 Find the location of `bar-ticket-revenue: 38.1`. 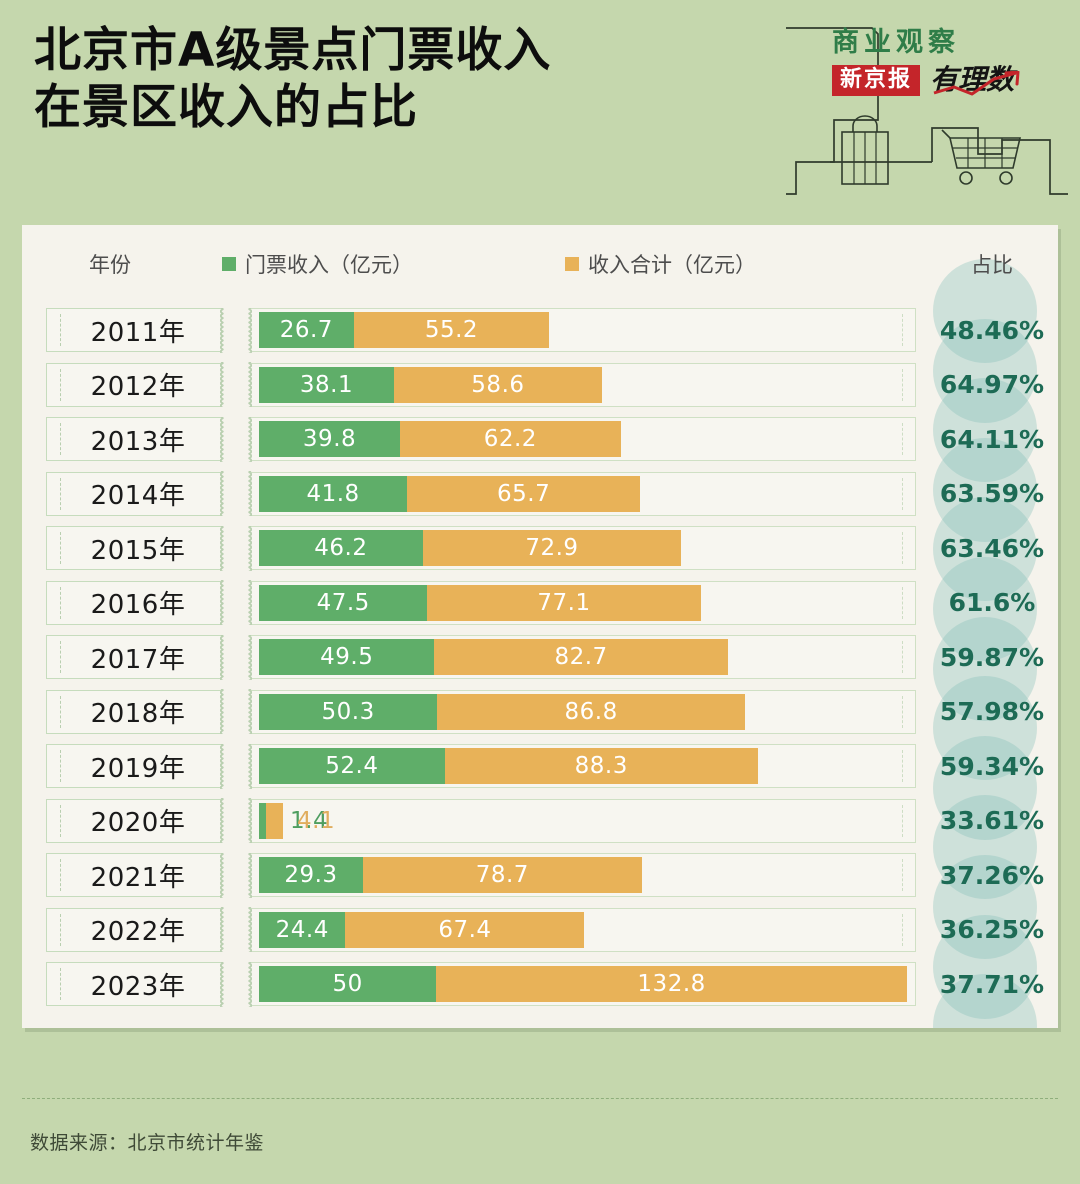

bar-ticket-revenue: 38.1 is located at coordinates (327, 384).